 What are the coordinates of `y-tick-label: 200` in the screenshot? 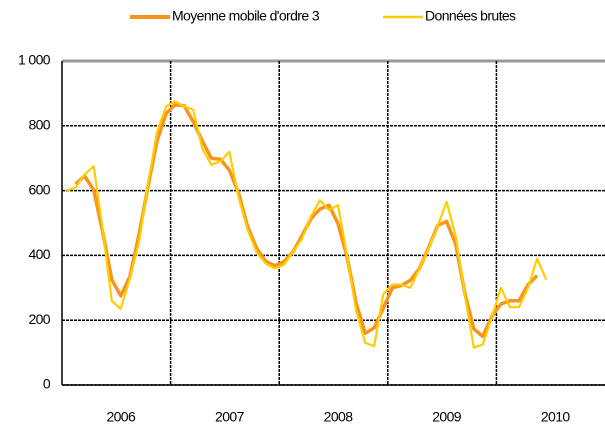 It's located at (39, 319).